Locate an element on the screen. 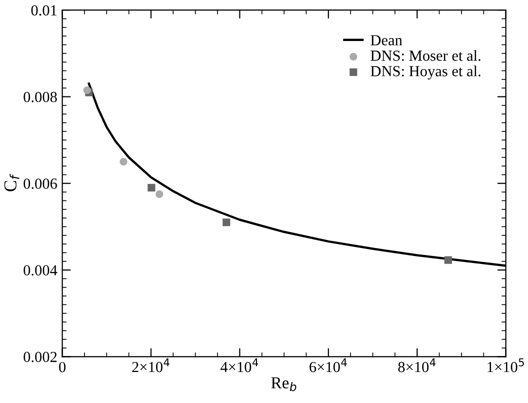  x-tick-label: 2×10$^{4}$ is located at coordinates (151, 365).